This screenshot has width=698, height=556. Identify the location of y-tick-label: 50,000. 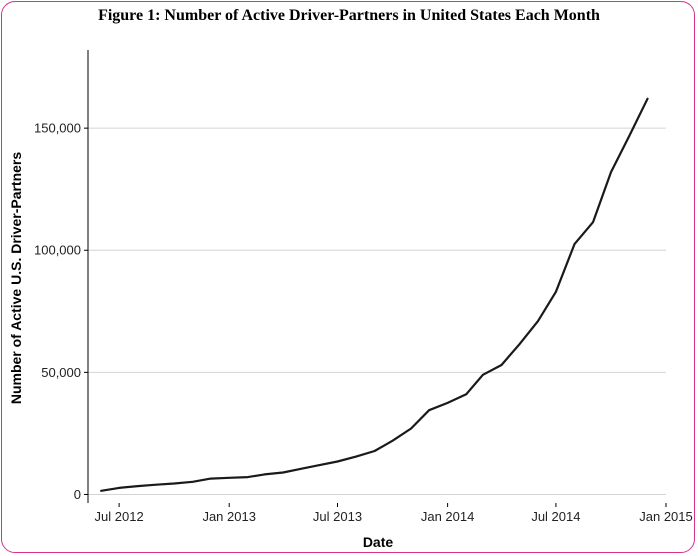
(61, 372).